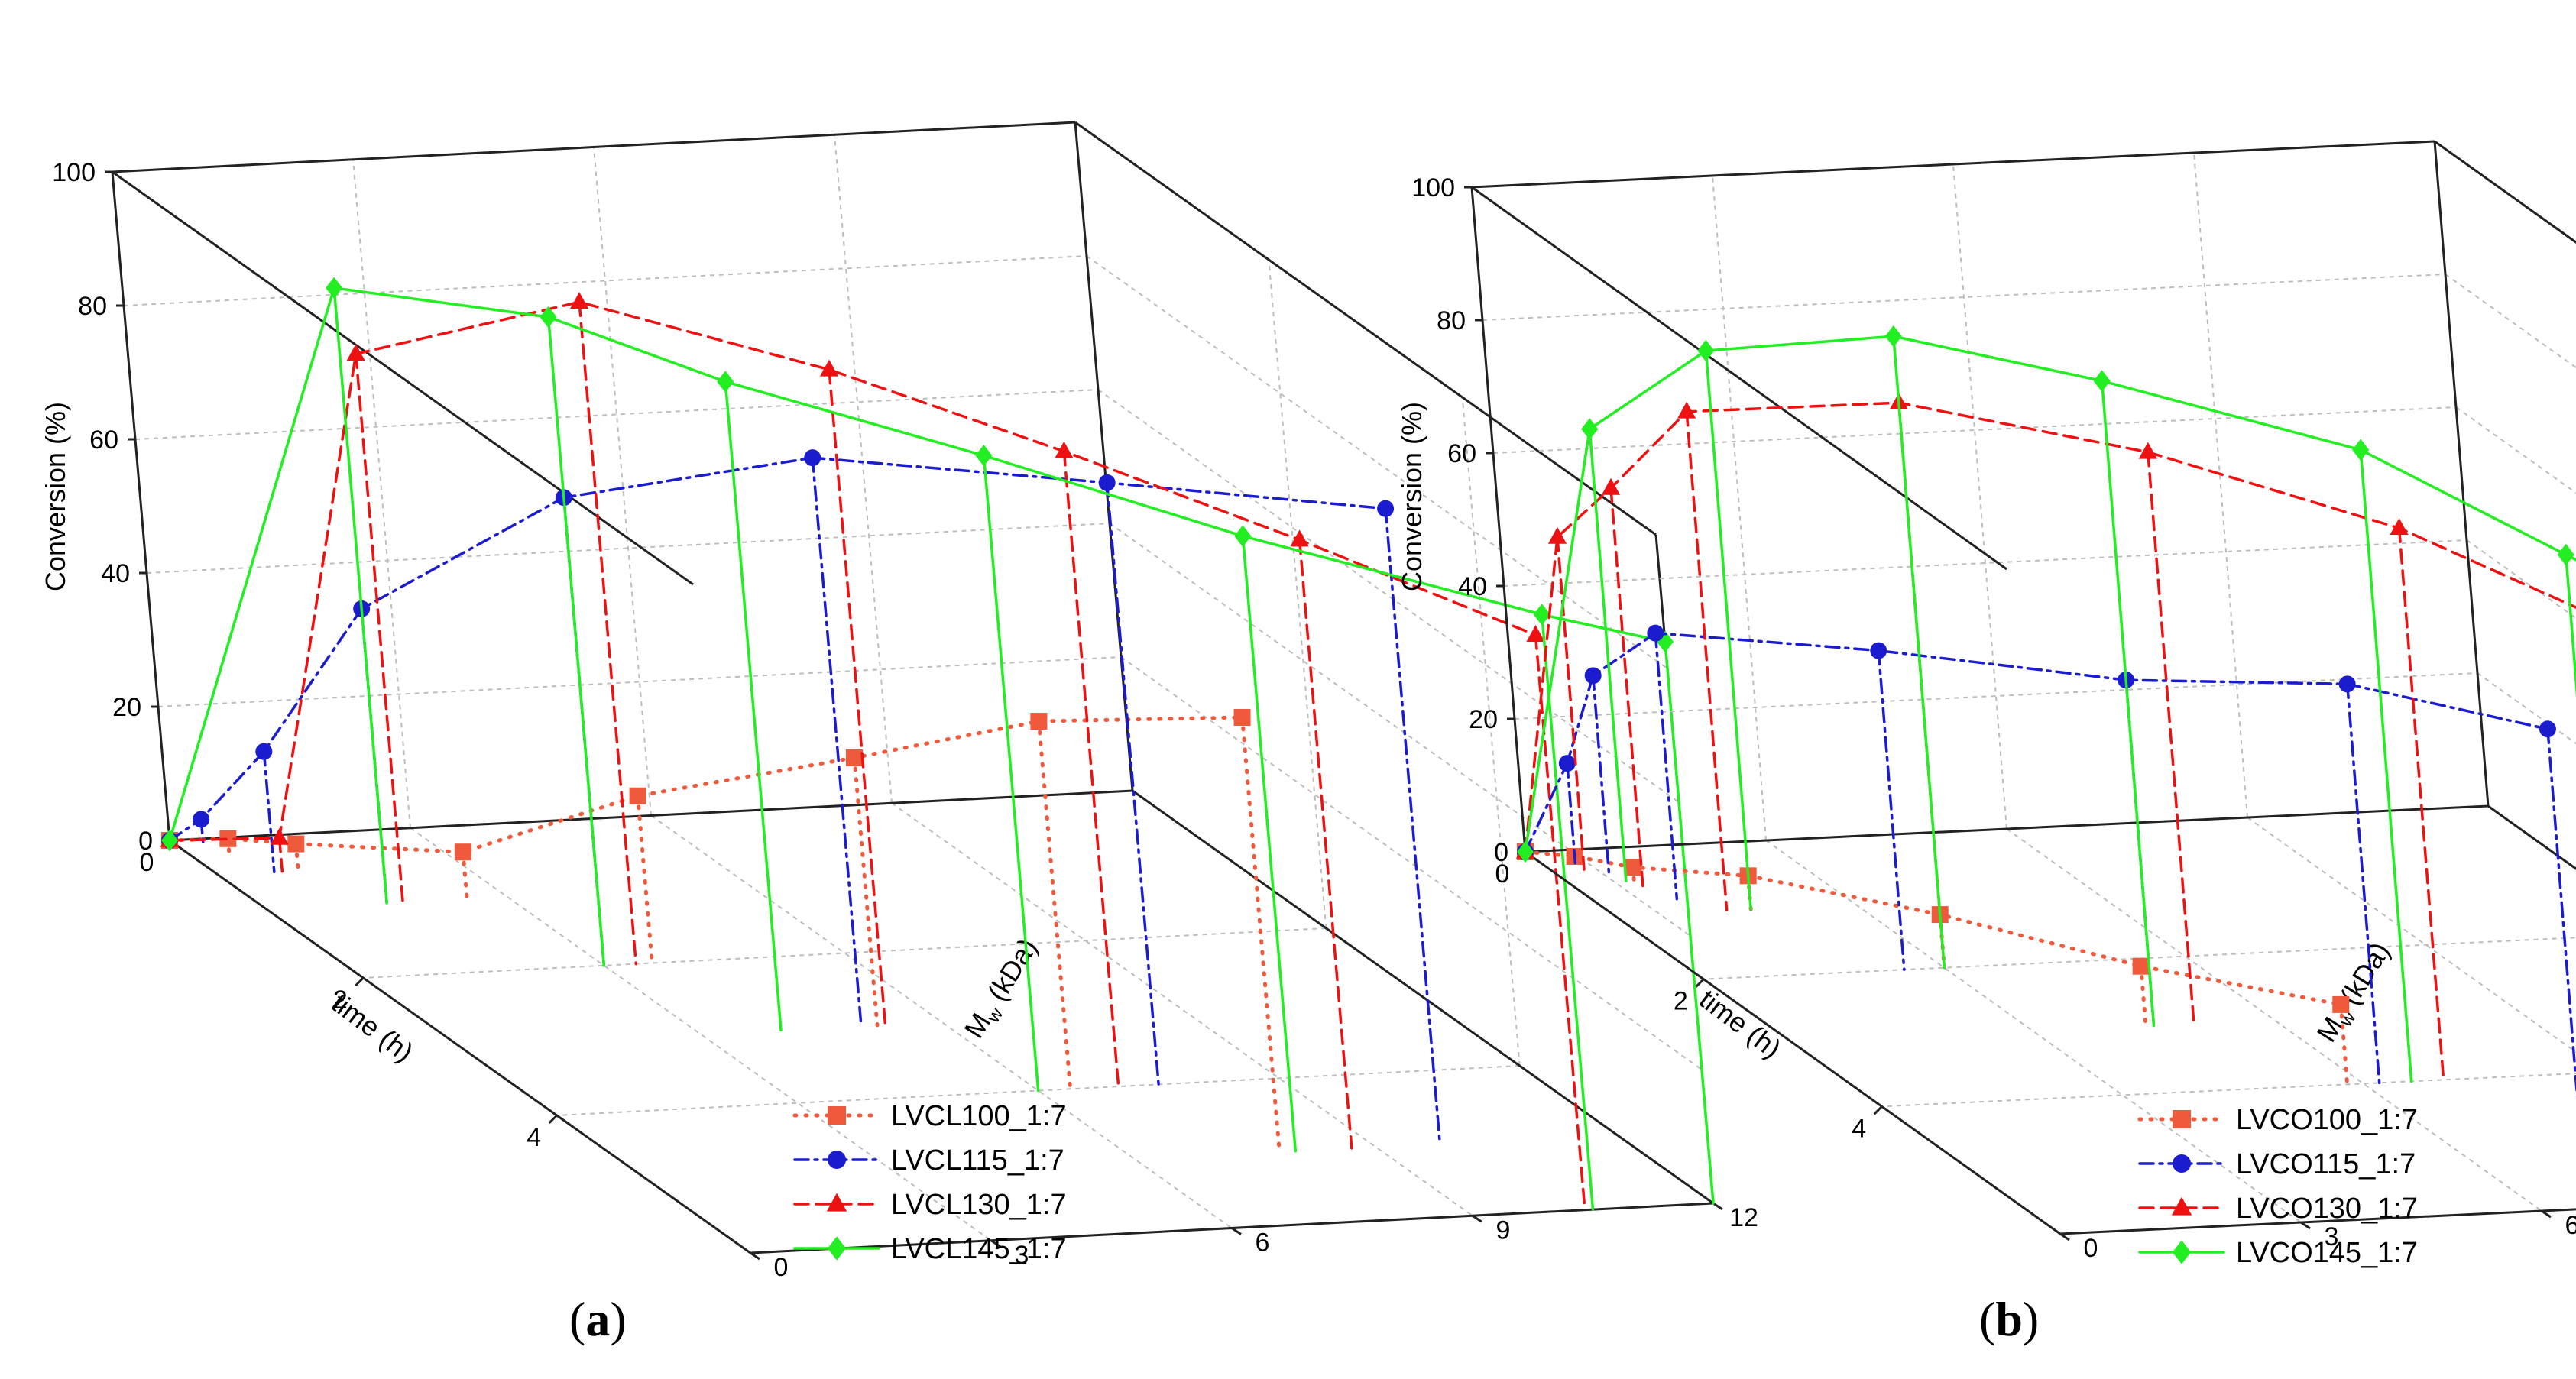  What do you see at coordinates (360, 981) in the screenshot?
I see `x-tick` at bounding box center [360, 981].